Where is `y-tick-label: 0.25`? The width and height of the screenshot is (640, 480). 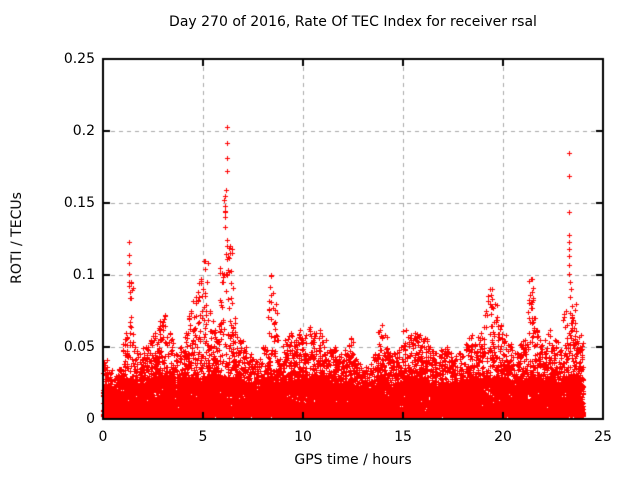
y-tick-label: 0.25 is located at coordinates (79, 59).